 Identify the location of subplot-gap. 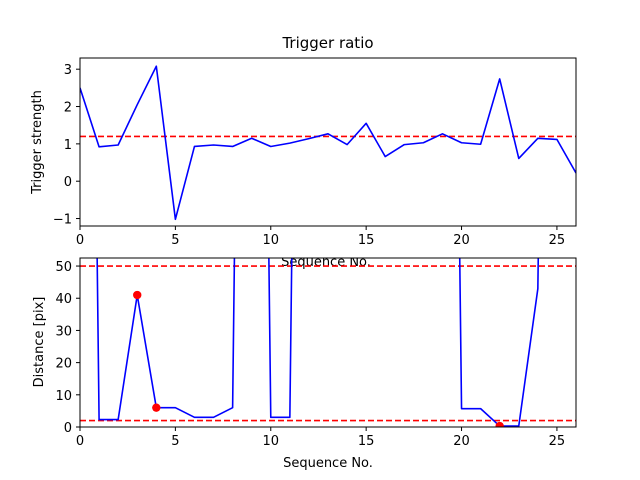
(320, 255).